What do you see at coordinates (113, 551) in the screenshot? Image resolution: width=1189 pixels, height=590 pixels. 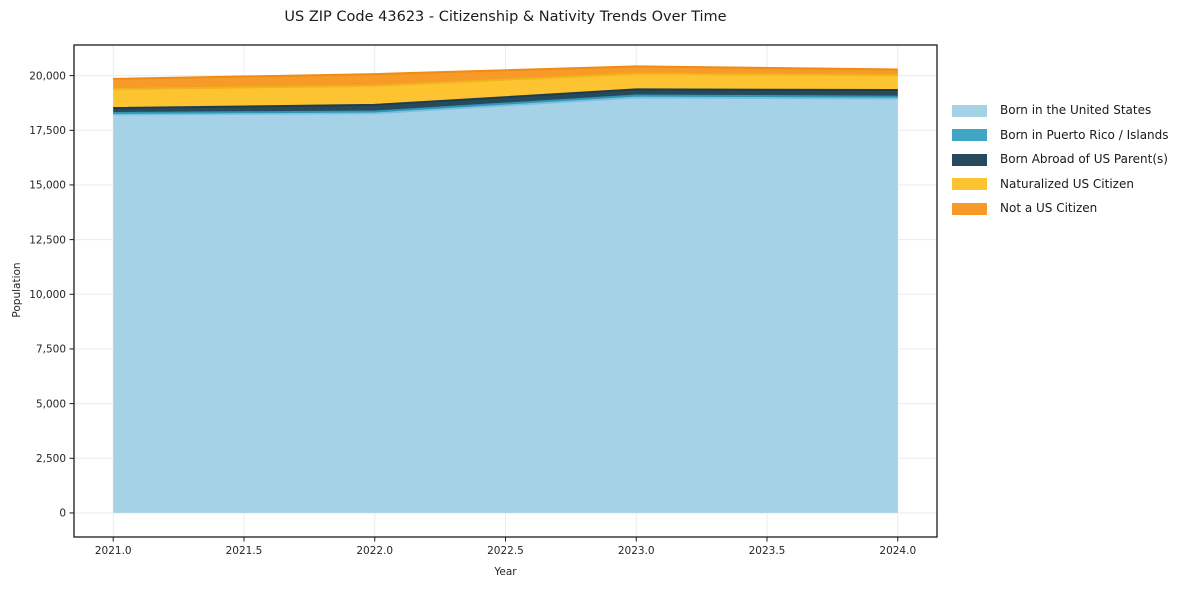 I see `x-tick-label: 2021.0` at bounding box center [113, 551].